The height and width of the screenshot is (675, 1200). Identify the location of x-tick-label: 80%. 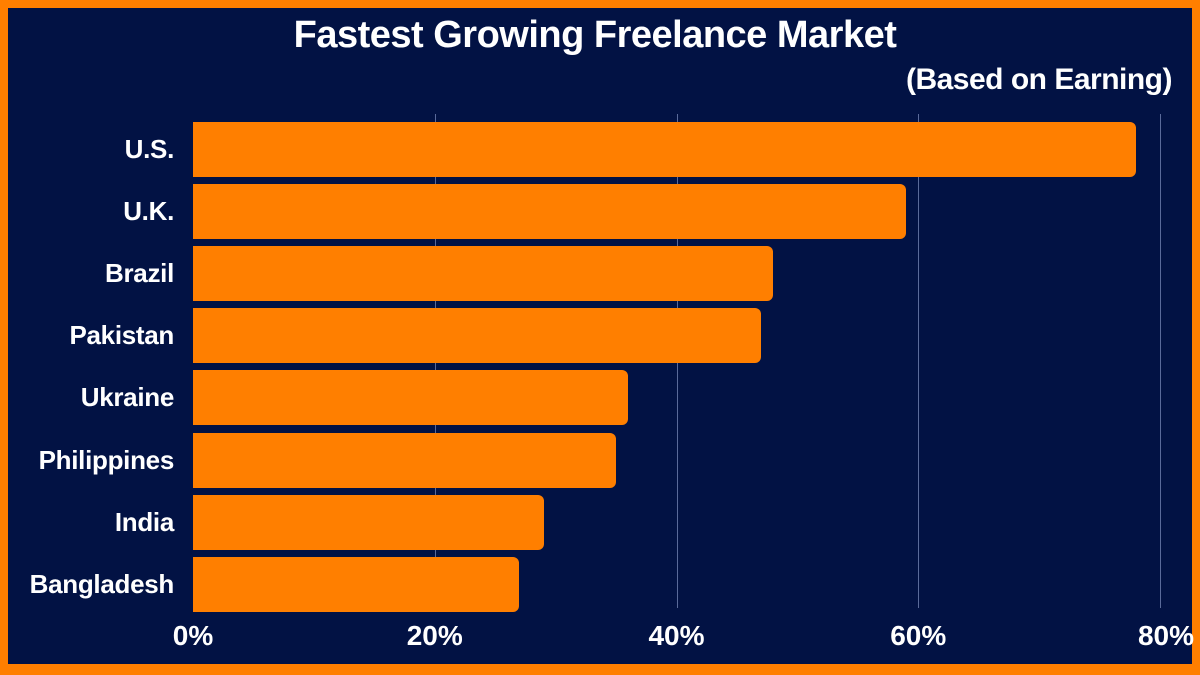
(1166, 635).